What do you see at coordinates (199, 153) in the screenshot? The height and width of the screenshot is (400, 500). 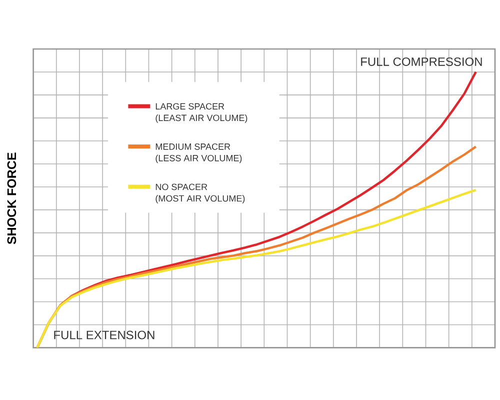 I see `legend-label: MEDIUM SPACER (LESS AIR VOLUME)` at bounding box center [199, 153].